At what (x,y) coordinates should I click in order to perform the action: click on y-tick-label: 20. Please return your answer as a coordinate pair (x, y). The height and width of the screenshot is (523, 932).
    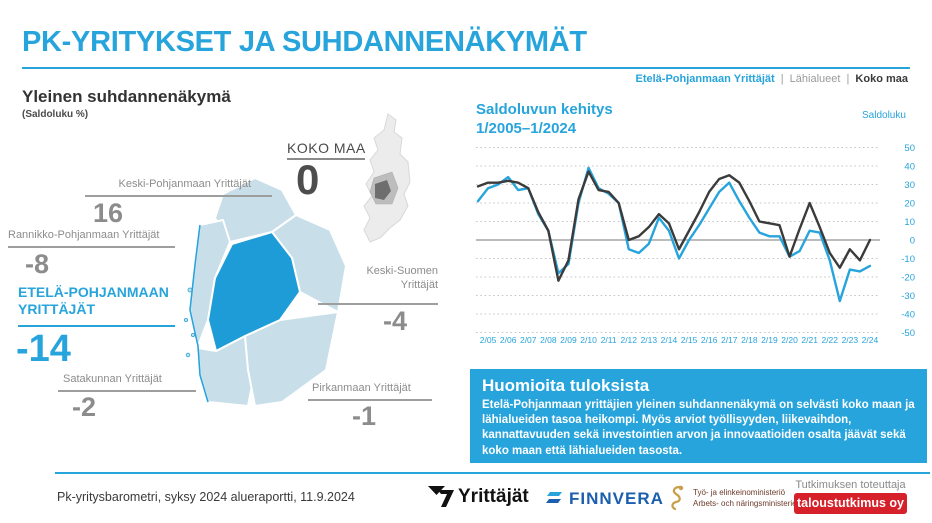
    Looking at the image, I should click on (909, 204).